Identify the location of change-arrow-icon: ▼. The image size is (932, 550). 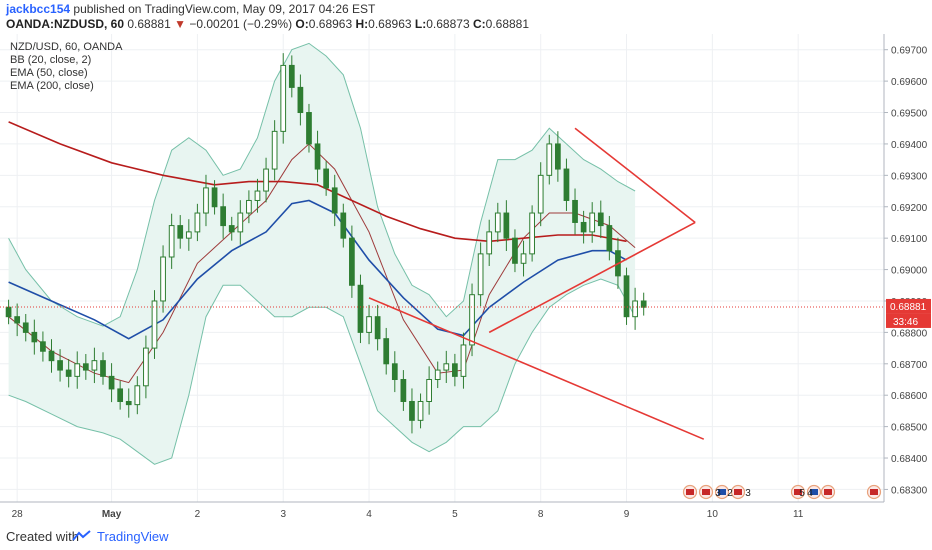
(180, 24).